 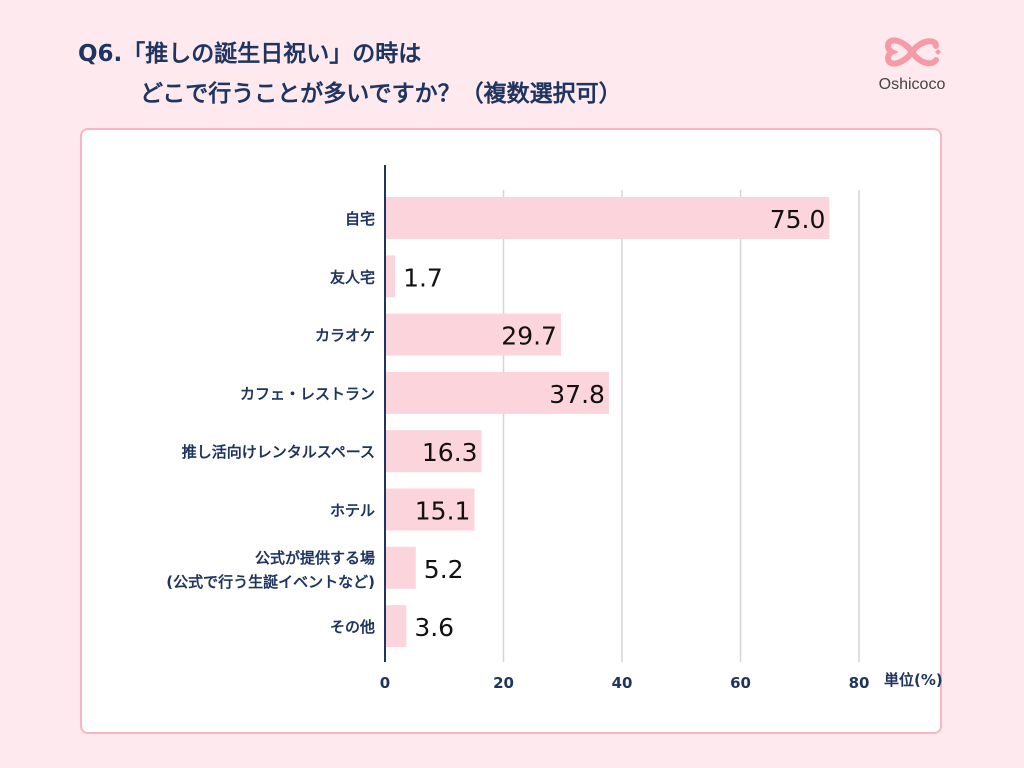 What do you see at coordinates (529, 336) in the screenshot?
I see `value-label: 29.7` at bounding box center [529, 336].